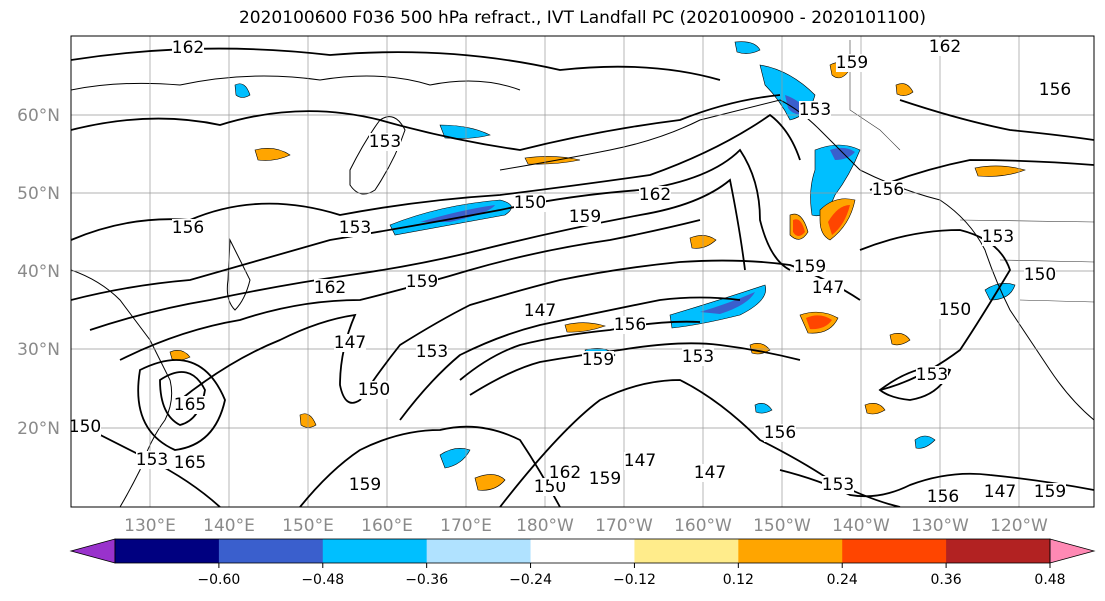 The image size is (1105, 601). Describe the element at coordinates (296, 83) in the screenshot. I see `coastline-siberia` at that location.